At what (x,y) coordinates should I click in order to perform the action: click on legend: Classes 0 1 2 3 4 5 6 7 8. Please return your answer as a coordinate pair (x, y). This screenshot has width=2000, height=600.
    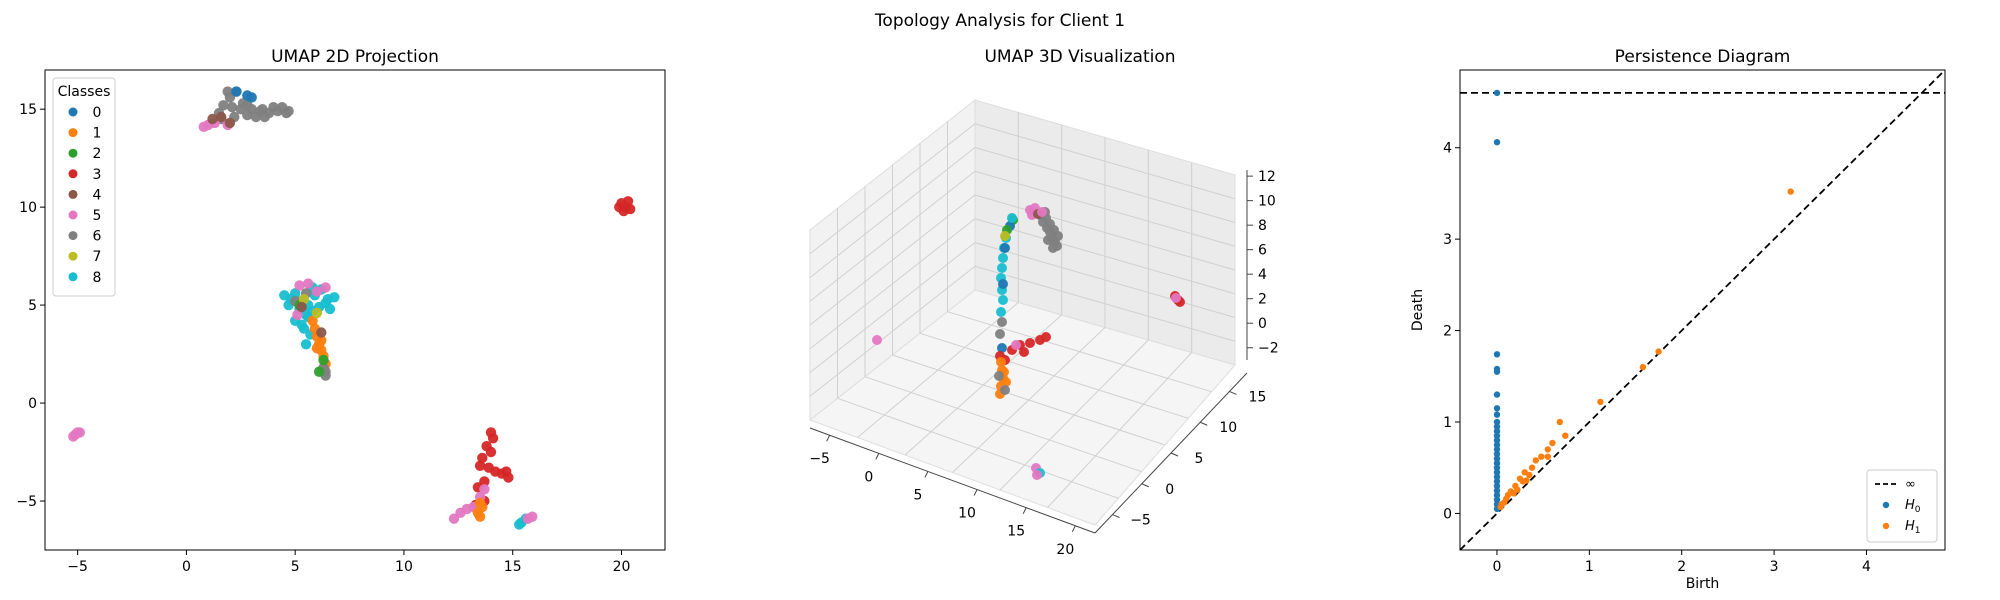
    Looking at the image, I should click on (84, 187).